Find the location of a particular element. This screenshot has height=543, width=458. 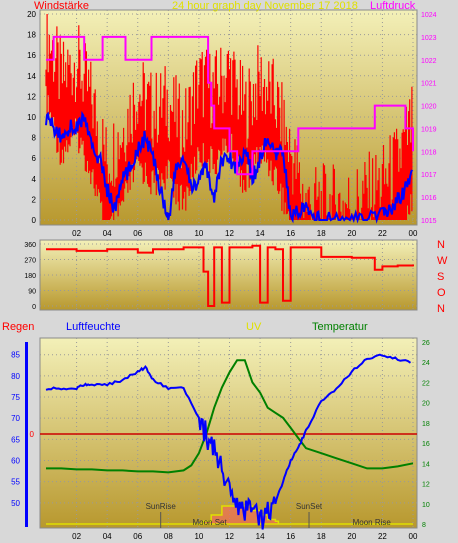

wind-y-tick-label: 18 is located at coordinates (31, 35).